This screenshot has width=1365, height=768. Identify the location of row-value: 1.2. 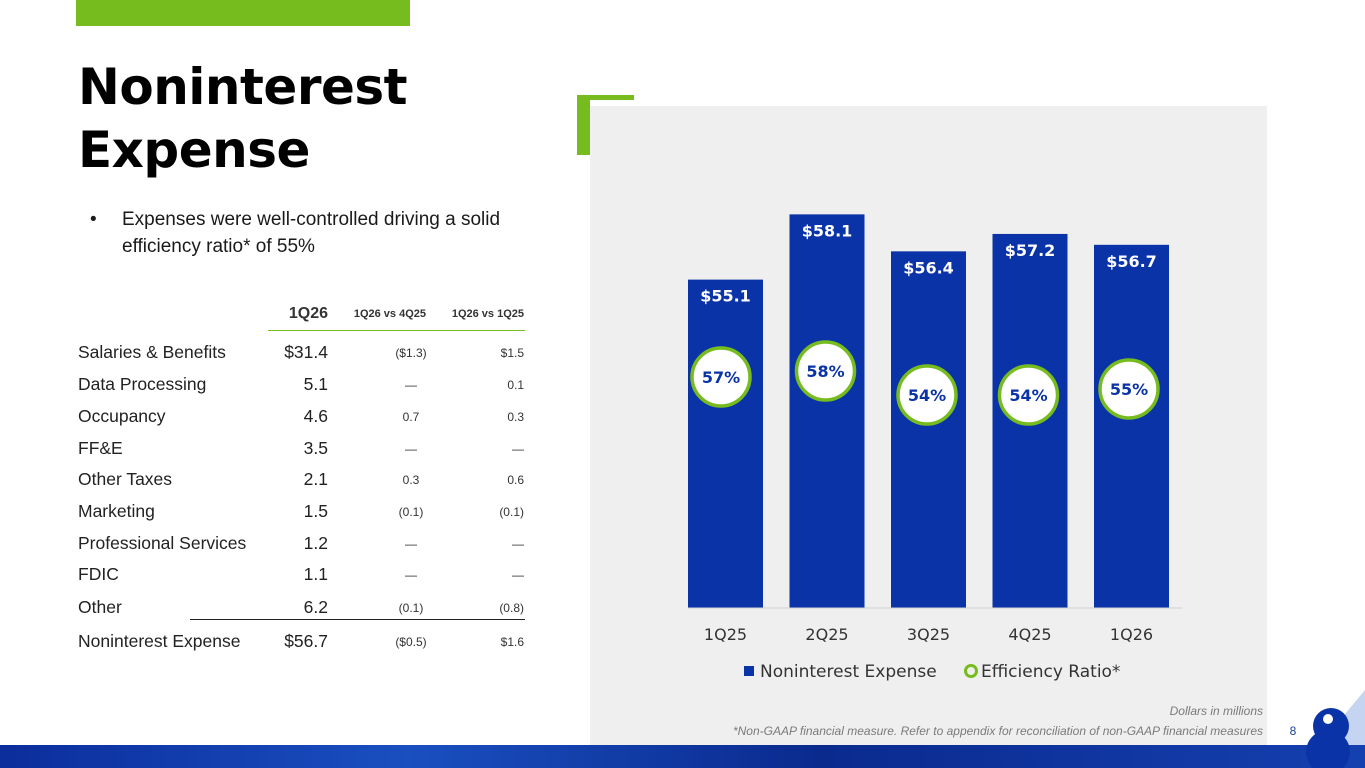
(315, 543).